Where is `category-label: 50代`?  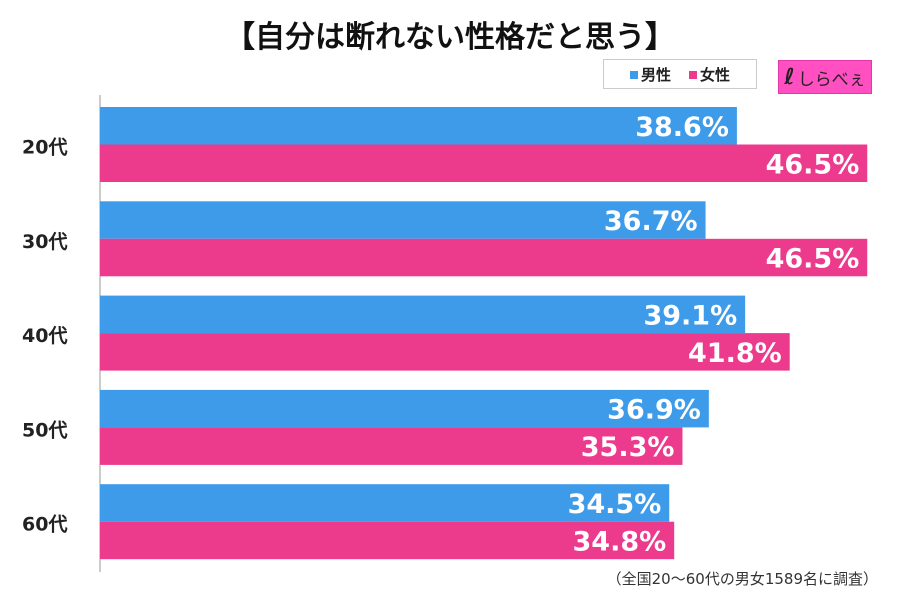 category-label: 50代 is located at coordinates (44, 430).